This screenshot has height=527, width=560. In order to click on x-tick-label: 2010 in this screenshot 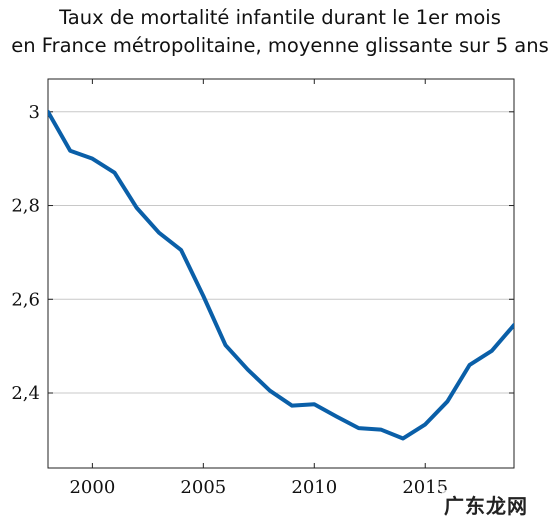, I will do `click(314, 487)`.